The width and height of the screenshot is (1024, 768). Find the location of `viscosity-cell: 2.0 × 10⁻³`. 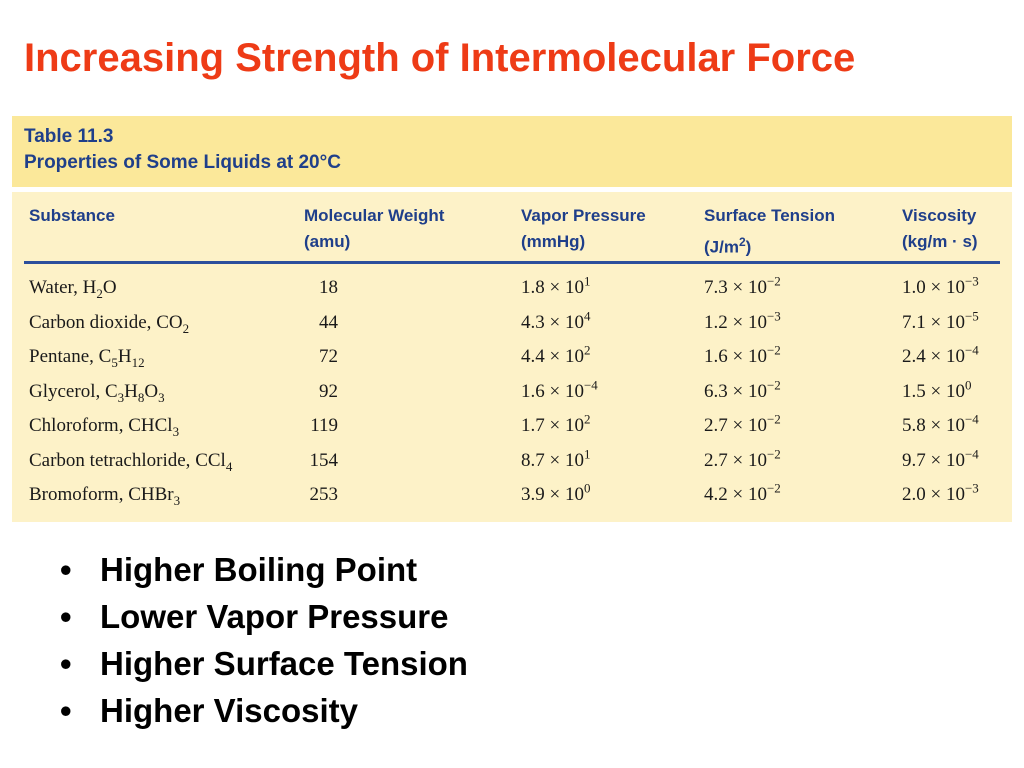

viscosity-cell: 2.0 × 10⁻³ is located at coordinates (940, 492).